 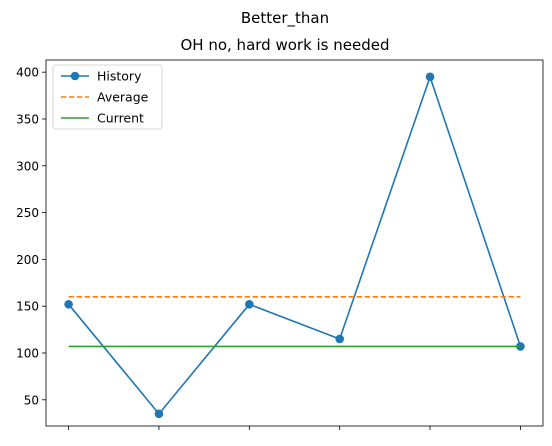 What do you see at coordinates (27, 213) in the screenshot?
I see `y-tick-label: 250` at bounding box center [27, 213].